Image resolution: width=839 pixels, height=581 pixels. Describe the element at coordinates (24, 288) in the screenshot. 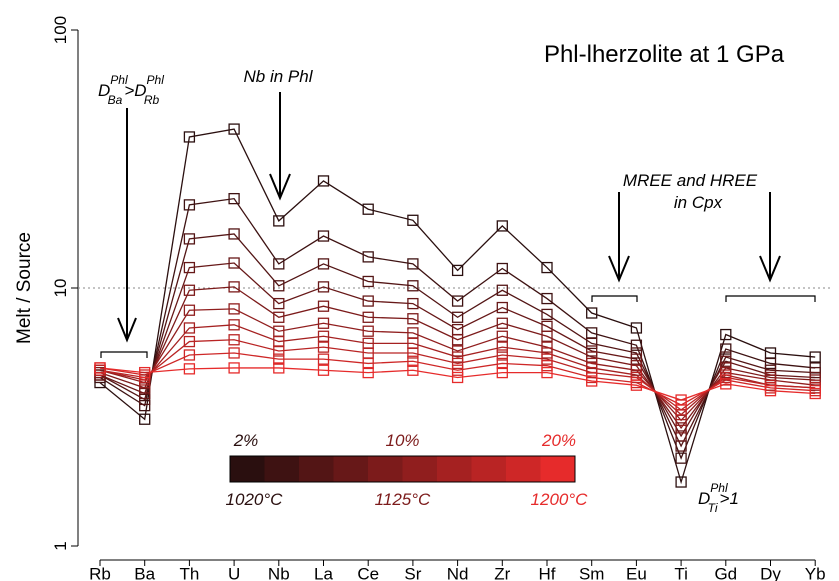

I see `y-axis-label: Melt / Source` at that location.